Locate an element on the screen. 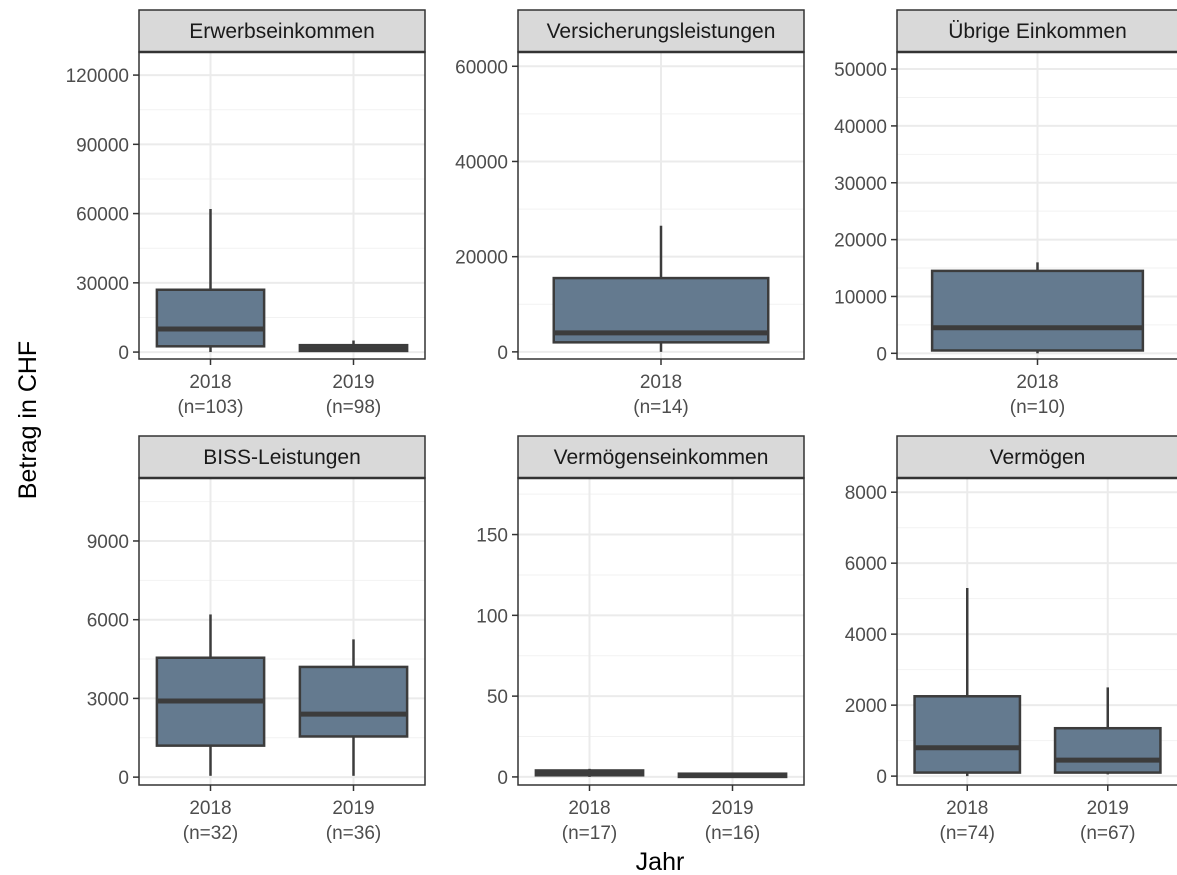  x-count-label: (n=10) is located at coordinates (1037, 407).